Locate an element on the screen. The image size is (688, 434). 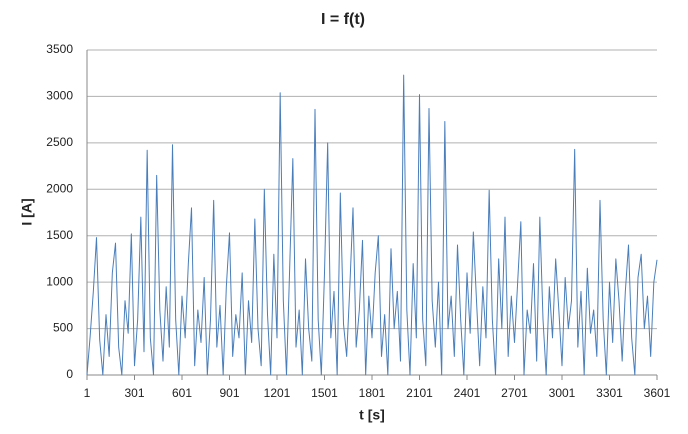
y-axis-title: I [A] is located at coordinates (27, 211).